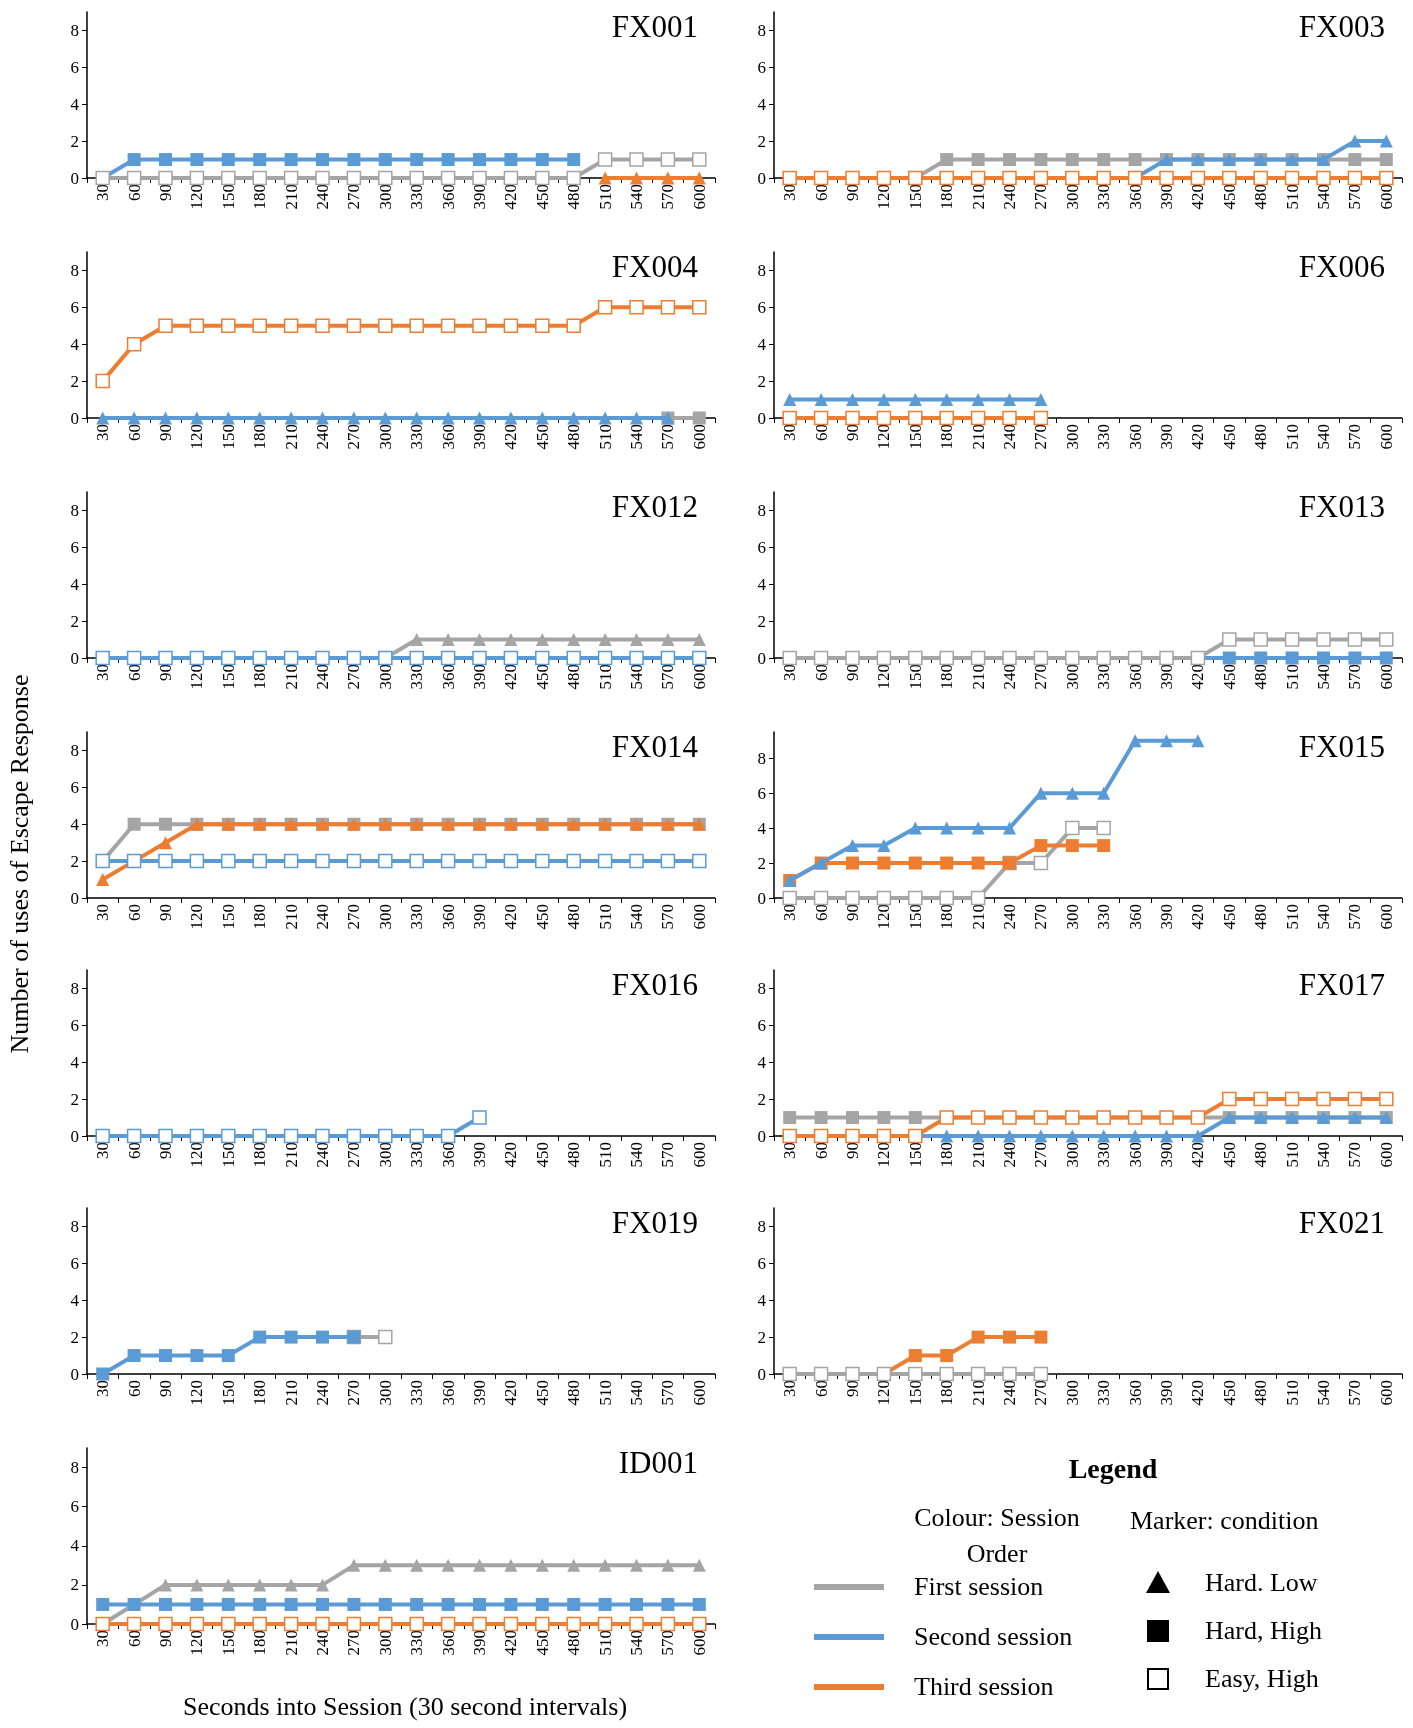  Describe the element at coordinates (1342, 266) in the screenshot. I see `chart-title: FX006` at that location.